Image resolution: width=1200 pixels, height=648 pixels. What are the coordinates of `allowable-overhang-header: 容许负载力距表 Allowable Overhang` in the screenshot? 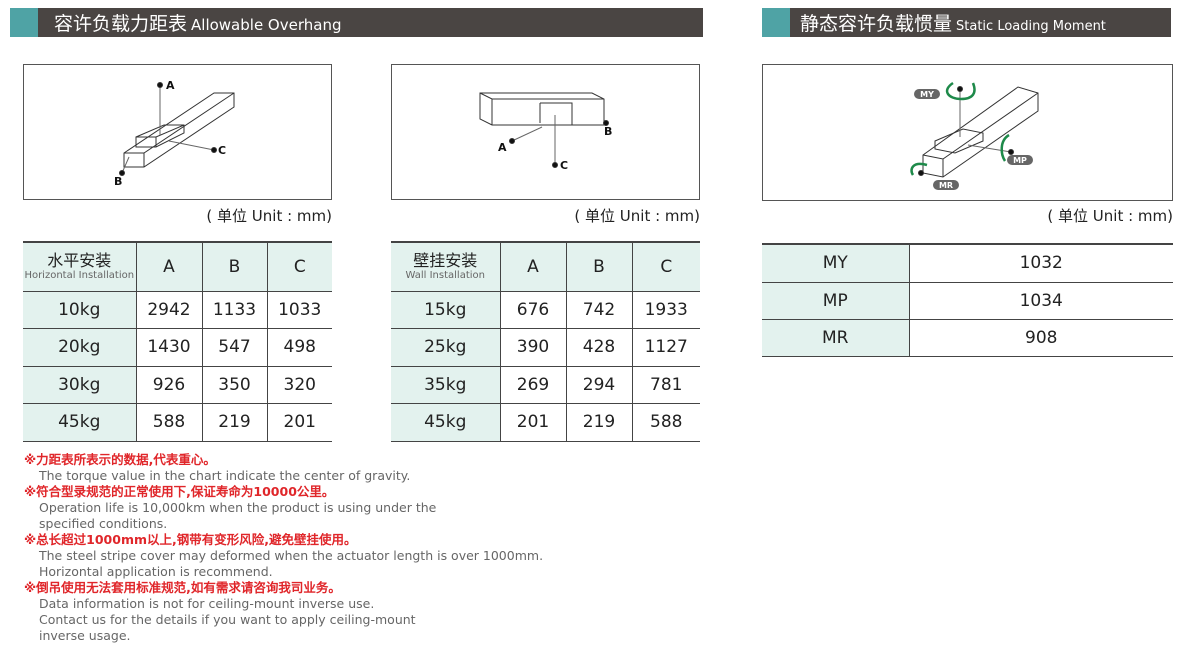 It's located at (356, 22).